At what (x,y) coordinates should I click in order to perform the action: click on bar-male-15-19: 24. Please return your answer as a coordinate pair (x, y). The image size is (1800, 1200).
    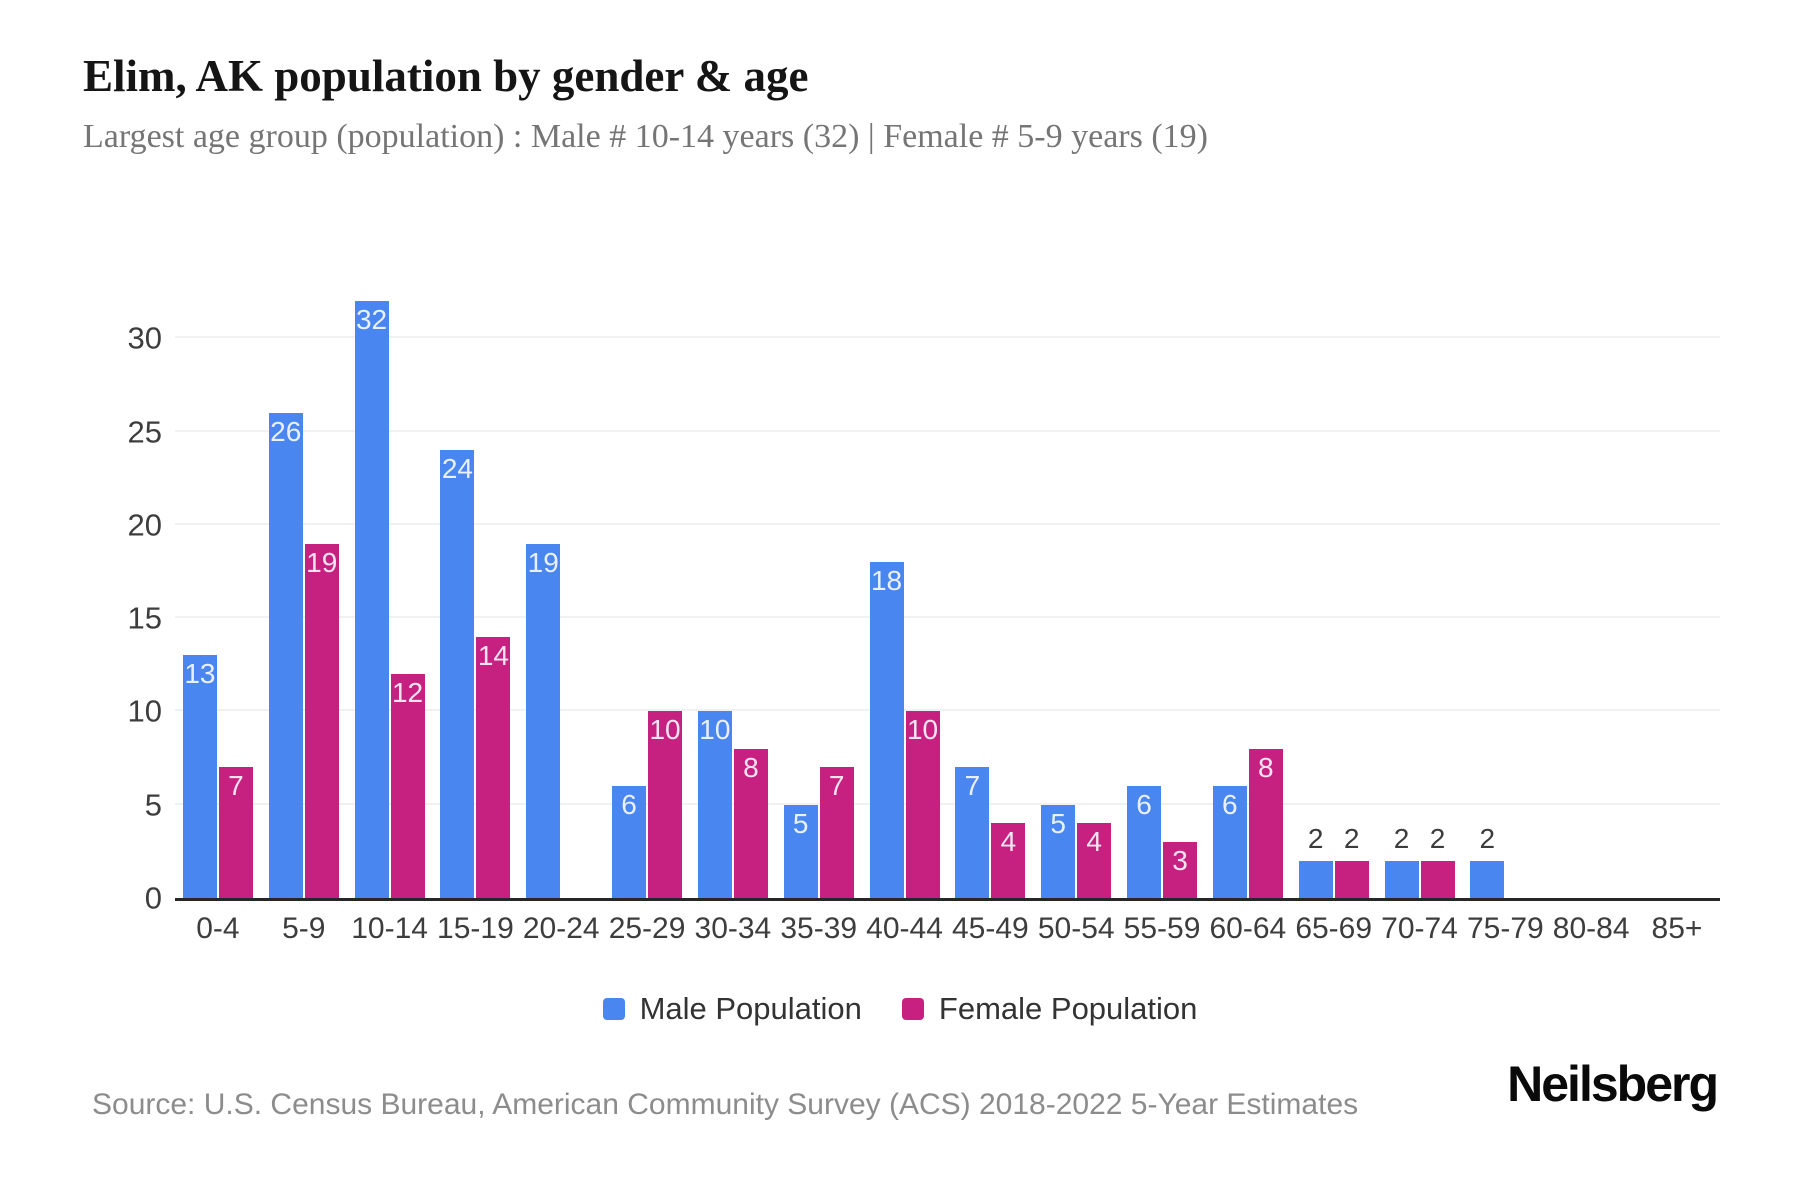
    Looking at the image, I should click on (457, 674).